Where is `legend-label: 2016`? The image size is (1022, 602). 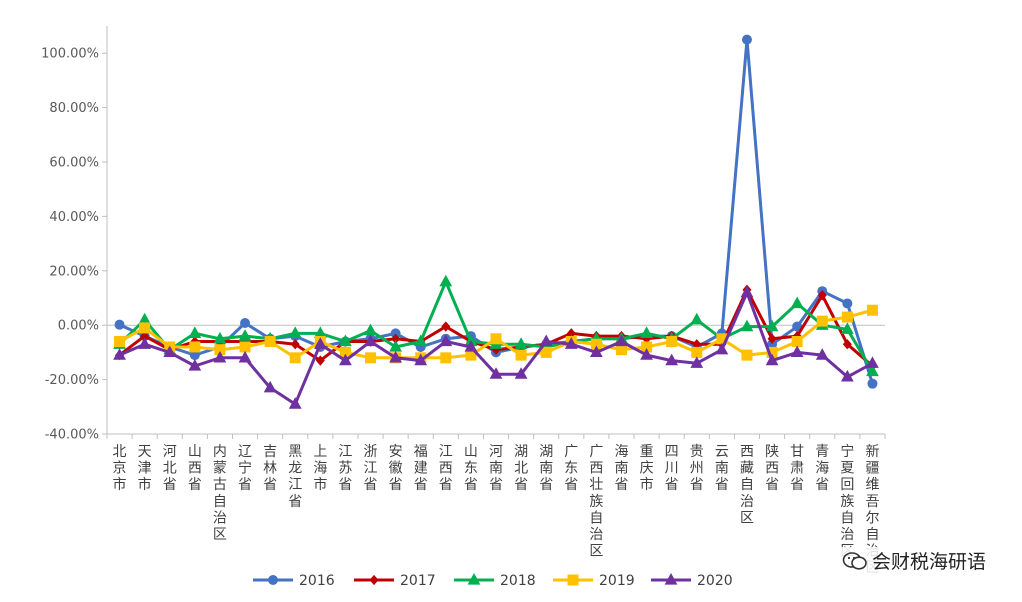
legend-label: 2016 is located at coordinates (317, 581).